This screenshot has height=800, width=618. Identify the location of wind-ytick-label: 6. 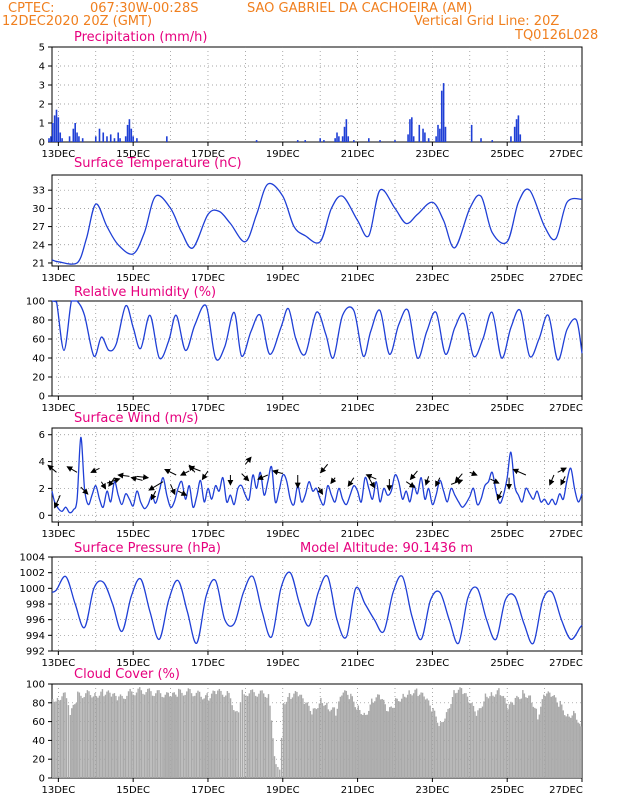
(42, 435).